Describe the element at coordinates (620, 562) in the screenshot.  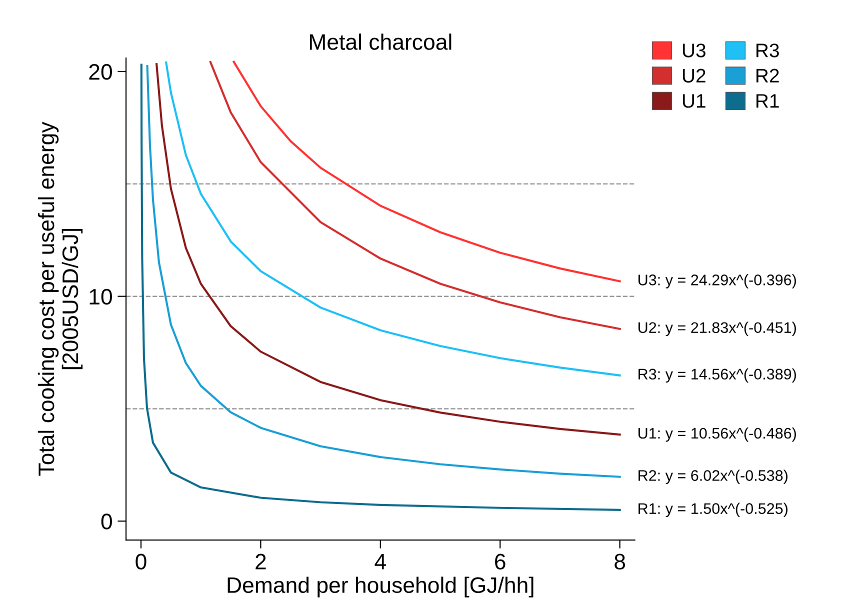
I see `x-tick-label: 8` at that location.